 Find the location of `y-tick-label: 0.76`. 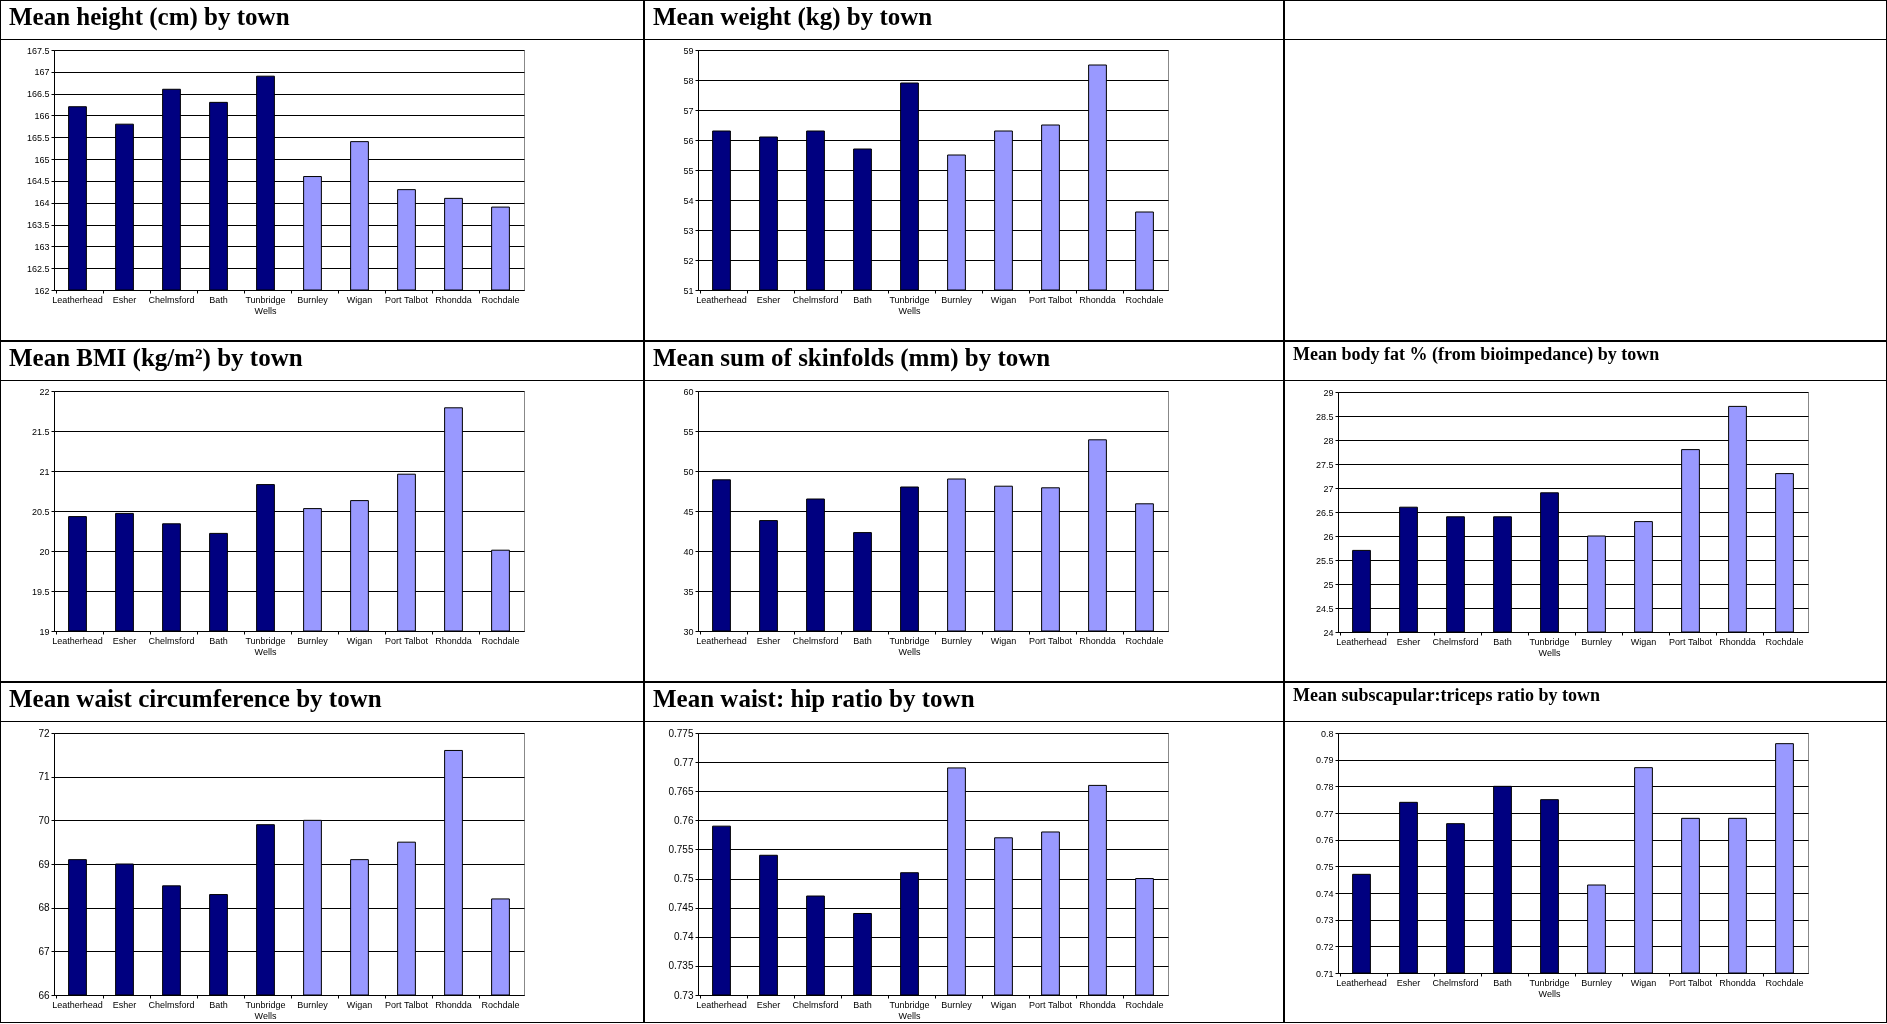

y-tick-label: 0.76 is located at coordinates (684, 820).